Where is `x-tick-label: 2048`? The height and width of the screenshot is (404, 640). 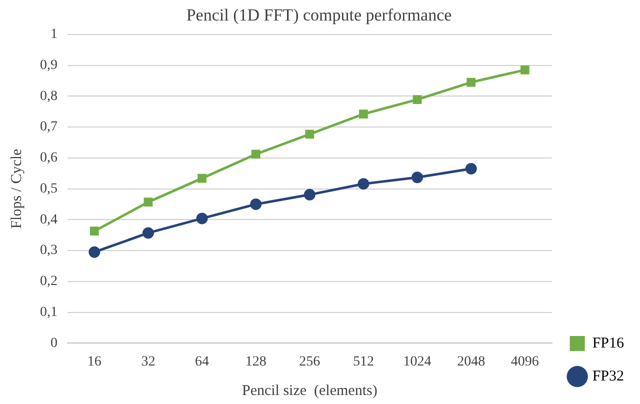 x-tick-label: 2048 is located at coordinates (471, 362).